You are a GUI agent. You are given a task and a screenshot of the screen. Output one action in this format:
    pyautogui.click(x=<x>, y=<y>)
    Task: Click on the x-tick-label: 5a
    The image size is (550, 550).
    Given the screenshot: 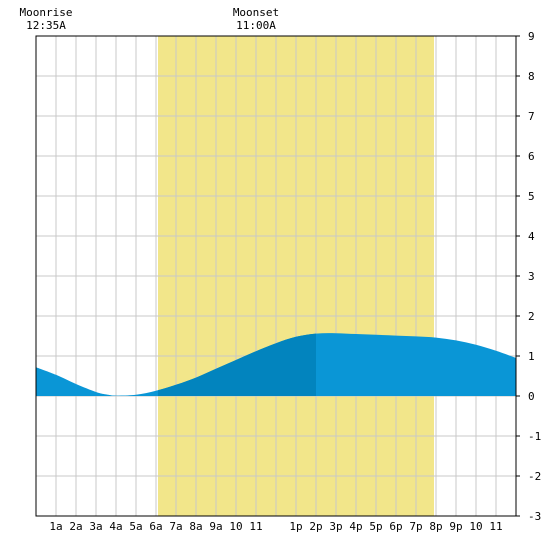 What is the action you would take?
    pyautogui.click(x=135, y=526)
    